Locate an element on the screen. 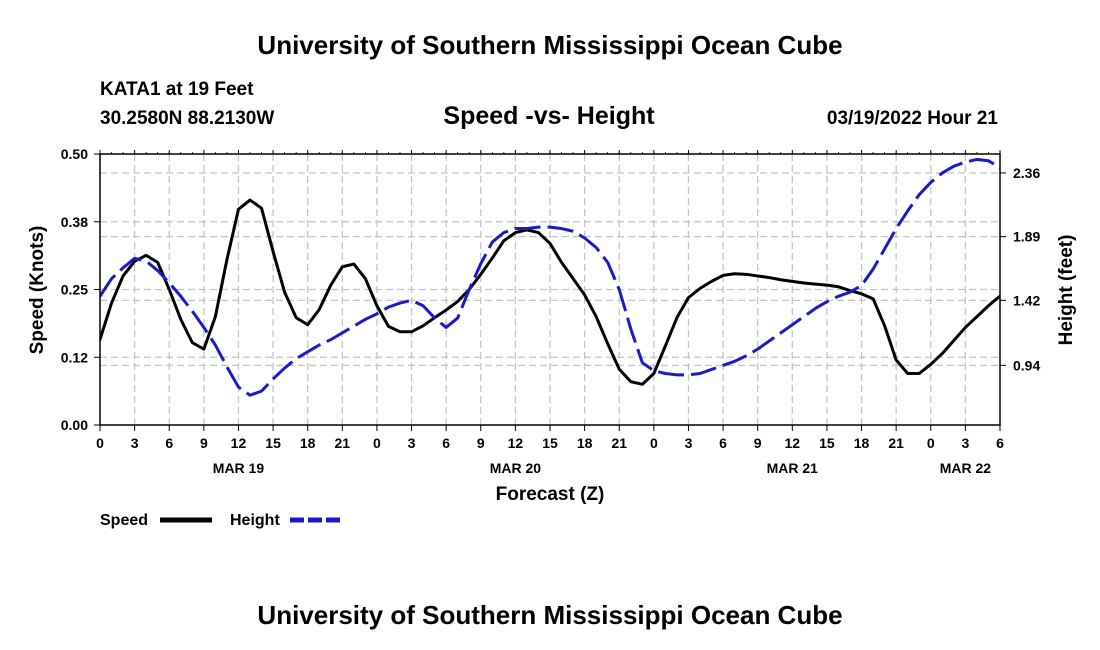  legend: Speed Height is located at coordinates (221, 520).